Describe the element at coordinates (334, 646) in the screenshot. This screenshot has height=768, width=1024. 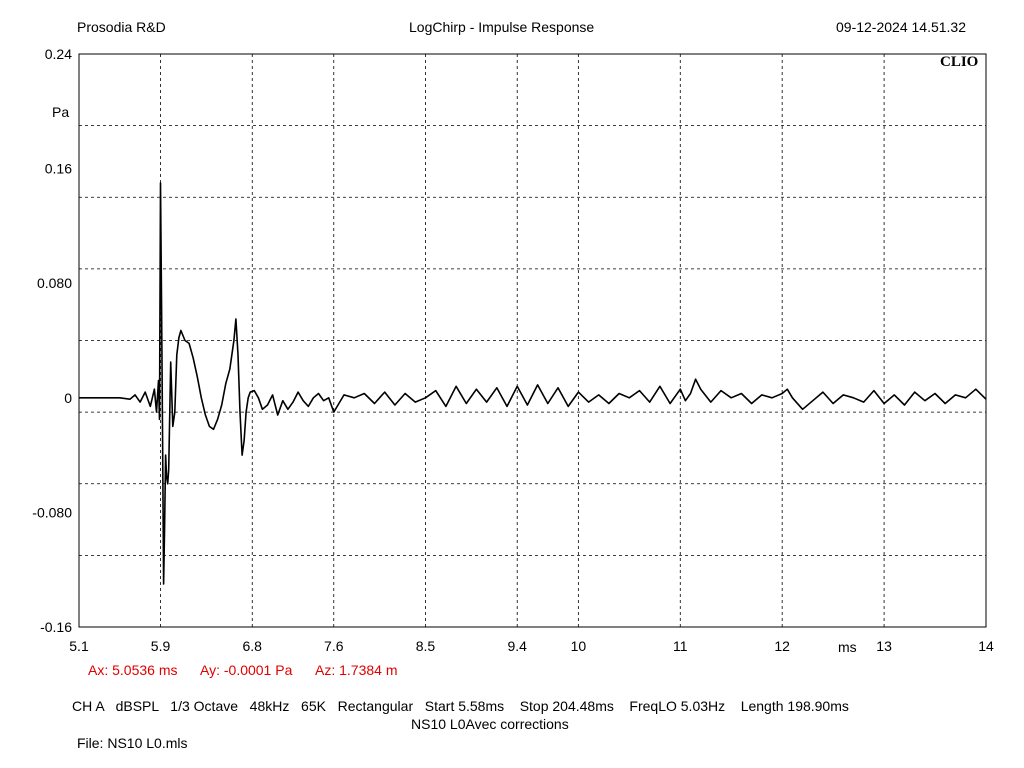
I see `x-tick-label: 7.6` at that location.